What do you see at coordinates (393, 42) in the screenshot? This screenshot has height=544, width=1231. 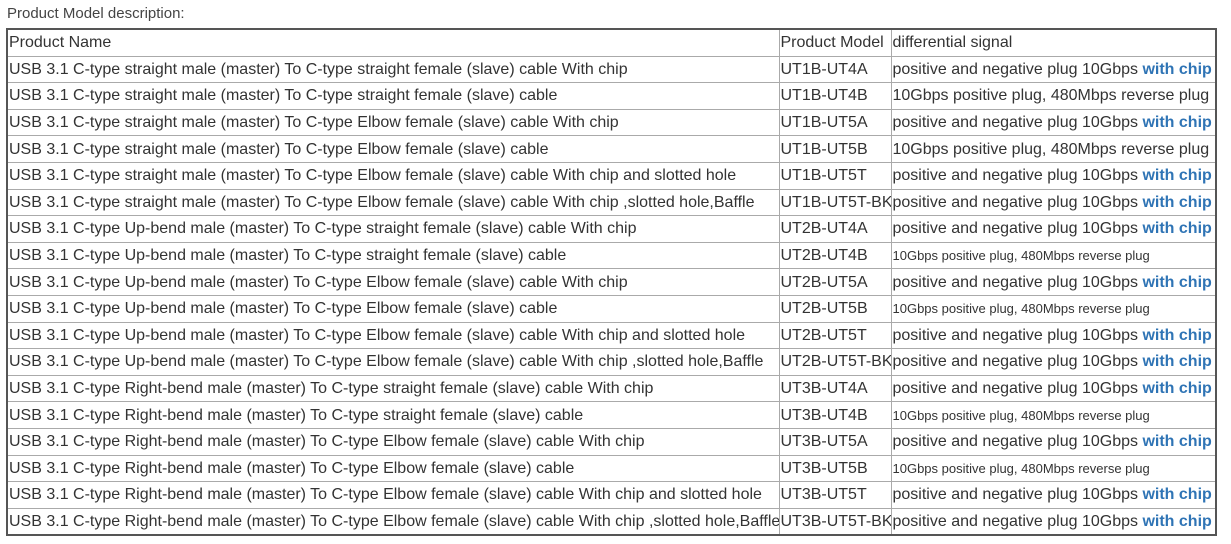 I see `header-product-name: Product Name` at bounding box center [393, 42].